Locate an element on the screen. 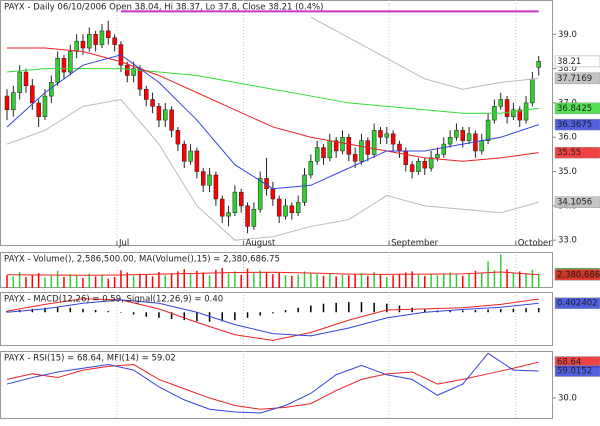  panel-title: PAYX - RSI(15) = 68.64, MFI(14) = 59.02 is located at coordinates (90, 359).